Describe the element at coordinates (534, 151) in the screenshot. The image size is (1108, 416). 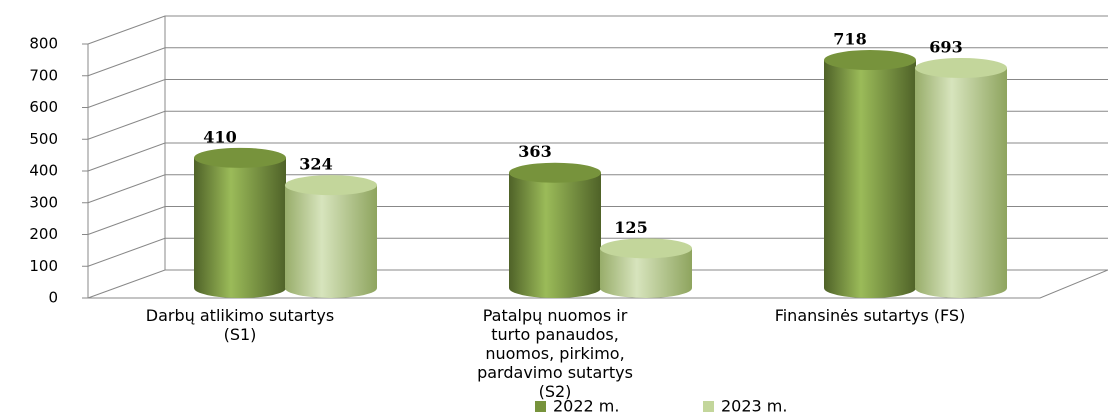
I see `value-label: 363` at that location.